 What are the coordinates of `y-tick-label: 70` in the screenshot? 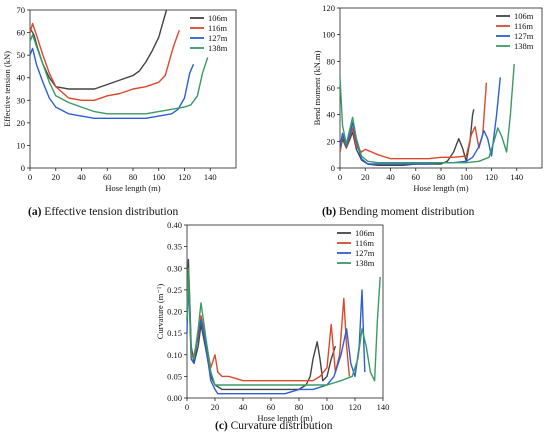 It's located at (21, 10).